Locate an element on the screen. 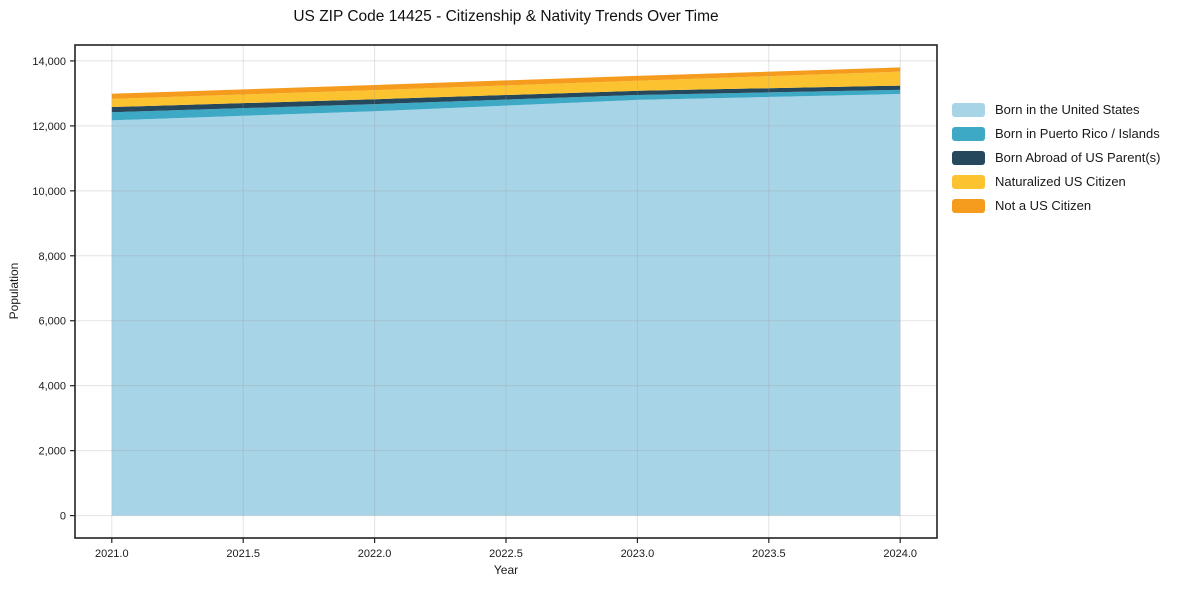  legend-item-born-in-united-states: Born in the United States is located at coordinates (1056, 109).